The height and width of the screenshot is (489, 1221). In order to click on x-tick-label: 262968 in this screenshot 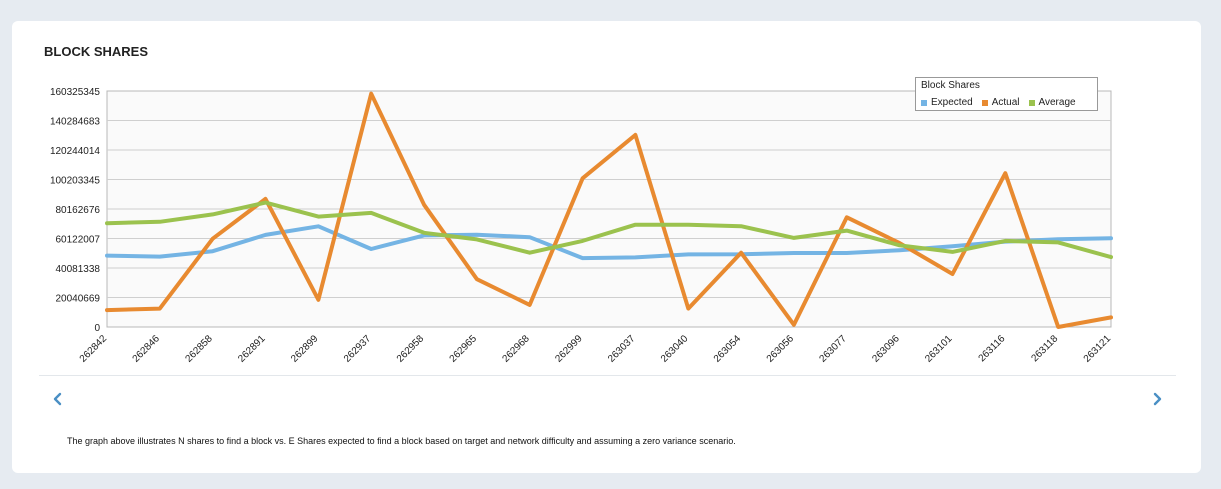, I will do `click(516, 349)`.